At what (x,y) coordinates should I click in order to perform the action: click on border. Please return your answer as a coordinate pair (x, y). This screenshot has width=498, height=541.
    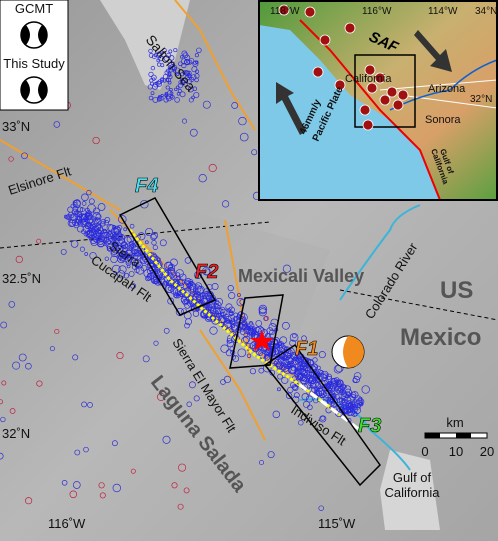
    Looking at the image, I should click on (418, 305).